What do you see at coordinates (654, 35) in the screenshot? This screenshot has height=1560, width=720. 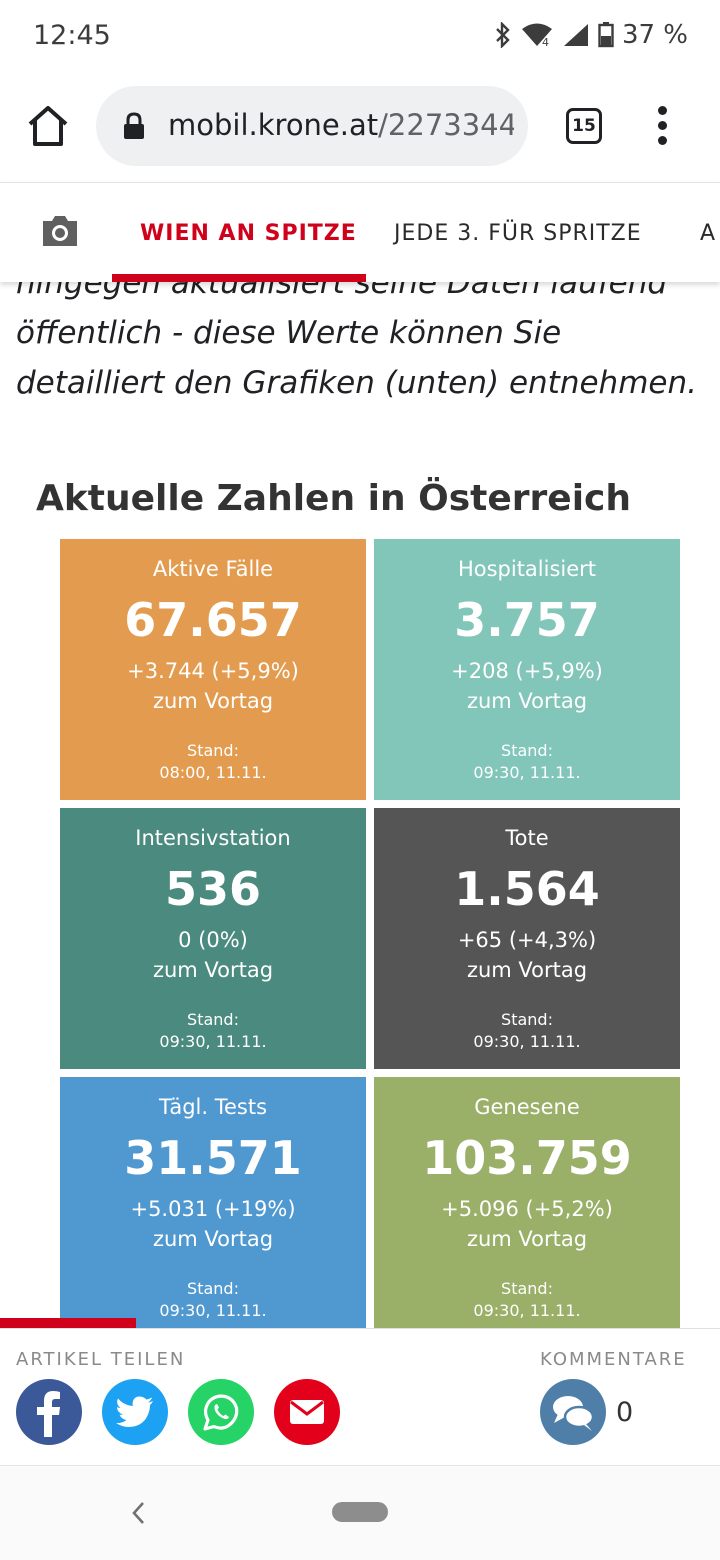 I see `battery-percent: 37 %` at bounding box center [654, 35].